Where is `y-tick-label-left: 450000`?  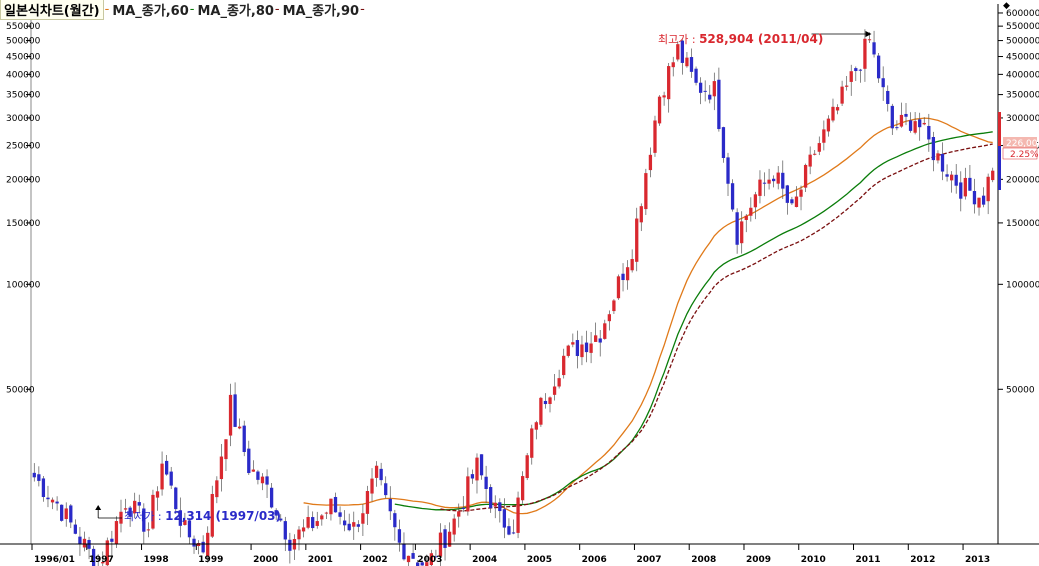
y-tick-label-left: 450000 is located at coordinates (23, 58).